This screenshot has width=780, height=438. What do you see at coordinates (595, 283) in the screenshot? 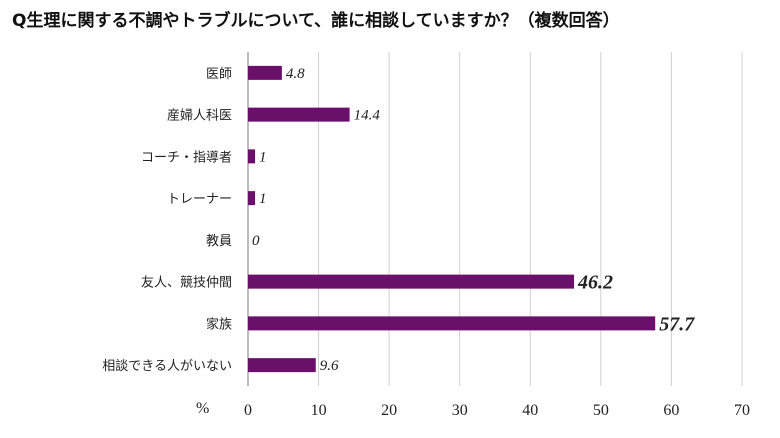
I see `value-label: 46.2` at bounding box center [595, 283].